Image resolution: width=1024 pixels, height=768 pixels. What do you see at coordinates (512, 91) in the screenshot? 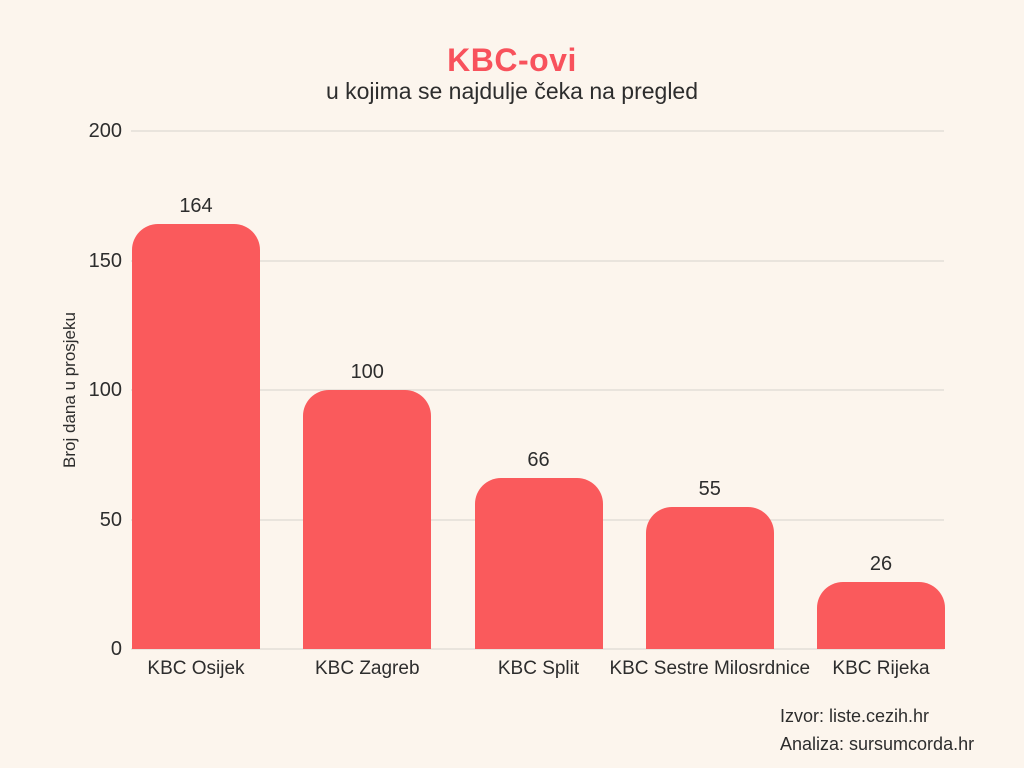
I see `chart-subtitle: u kojima se najdulje čeka na pregled` at bounding box center [512, 91].